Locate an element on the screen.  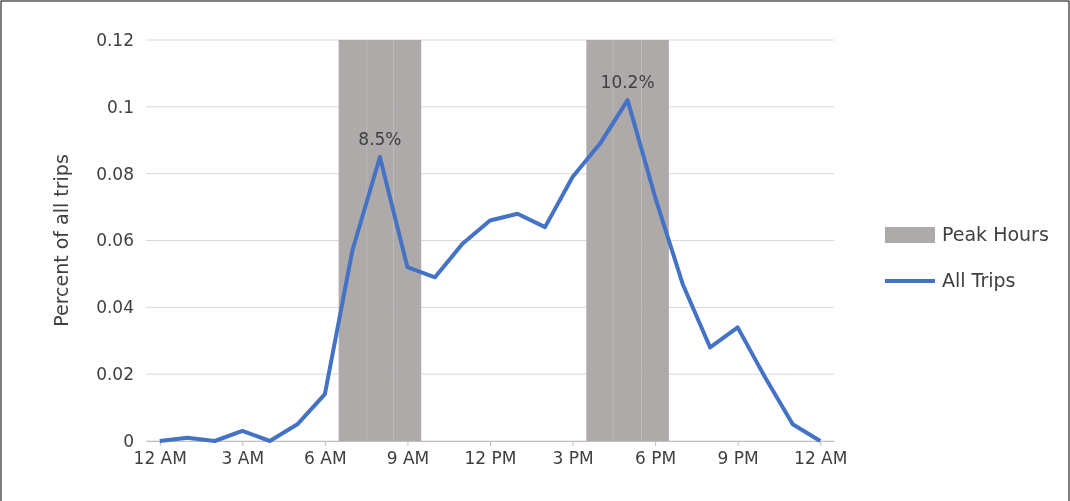
data-label: 10.2% is located at coordinates (627, 82).